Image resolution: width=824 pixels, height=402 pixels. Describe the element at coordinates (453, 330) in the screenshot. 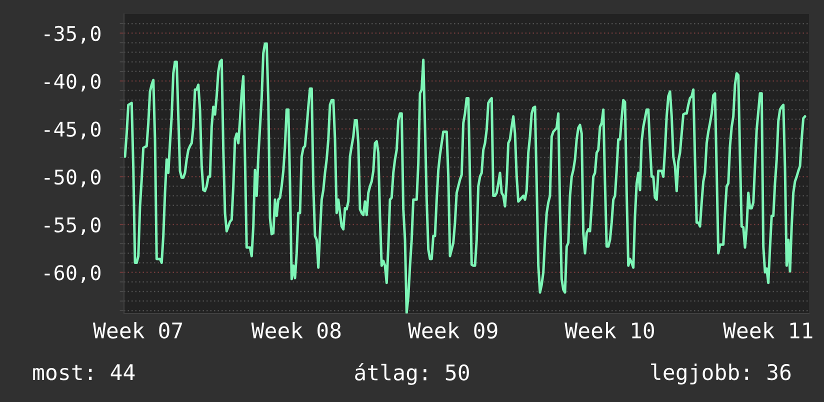

I see `x-tick-label: Week 09` at that location.